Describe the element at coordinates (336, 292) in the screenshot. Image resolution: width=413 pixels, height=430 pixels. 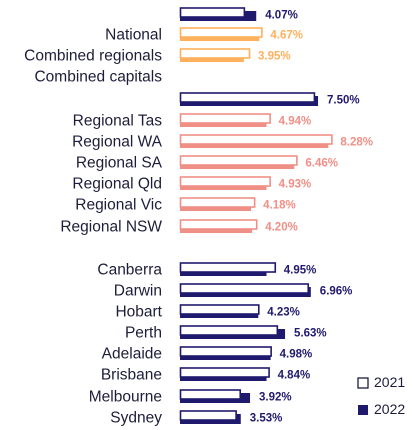
I see `value-label: 6.96%` at that location.